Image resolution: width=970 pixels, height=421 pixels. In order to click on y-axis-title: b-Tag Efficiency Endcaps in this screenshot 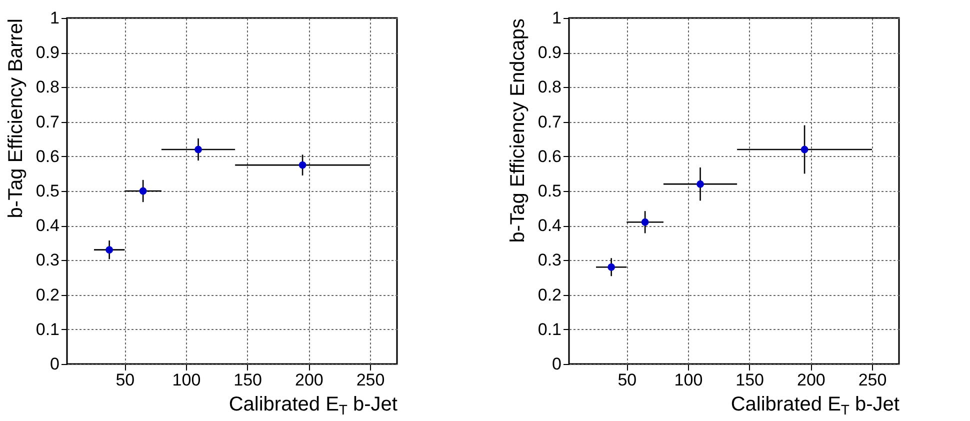, I will do `click(517, 130)`.